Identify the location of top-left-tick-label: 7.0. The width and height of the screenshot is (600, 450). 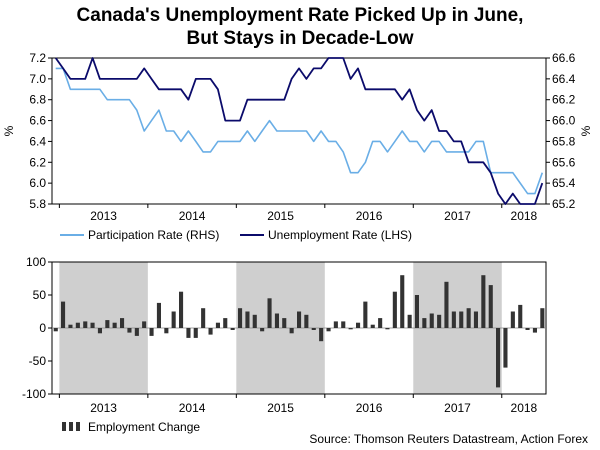
(37, 79).